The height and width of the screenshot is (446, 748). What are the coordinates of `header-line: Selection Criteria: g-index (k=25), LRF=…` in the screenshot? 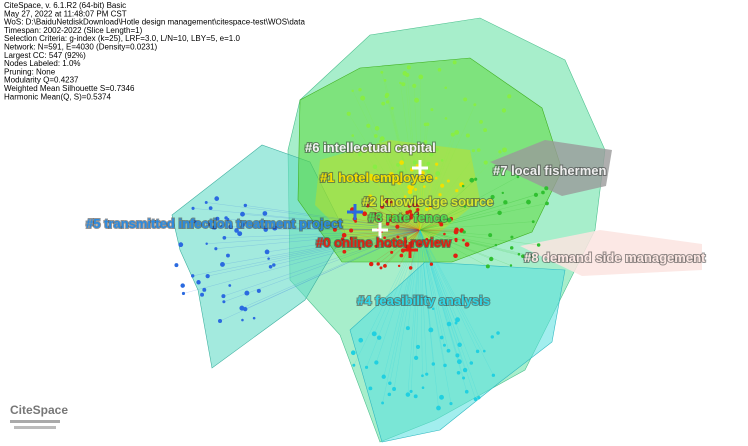 It's located at (122, 38).